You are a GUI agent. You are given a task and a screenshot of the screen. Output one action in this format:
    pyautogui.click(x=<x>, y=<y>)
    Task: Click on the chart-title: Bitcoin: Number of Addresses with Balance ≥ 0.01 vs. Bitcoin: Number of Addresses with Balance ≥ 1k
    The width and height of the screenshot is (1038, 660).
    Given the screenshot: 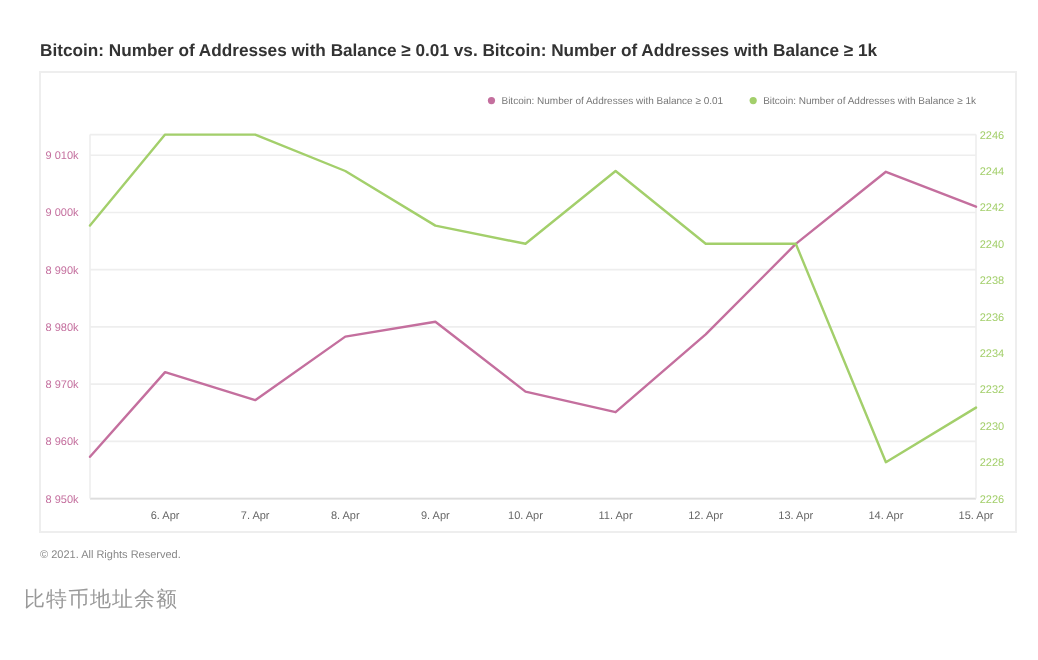 What is the action you would take?
    pyautogui.click(x=459, y=50)
    